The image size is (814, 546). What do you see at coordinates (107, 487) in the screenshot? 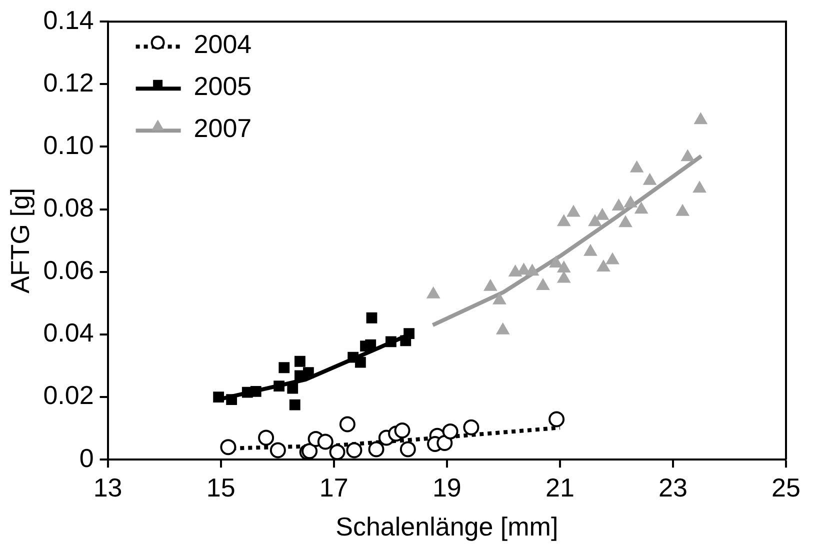
I see `x-tick-label: 13` at bounding box center [107, 487].